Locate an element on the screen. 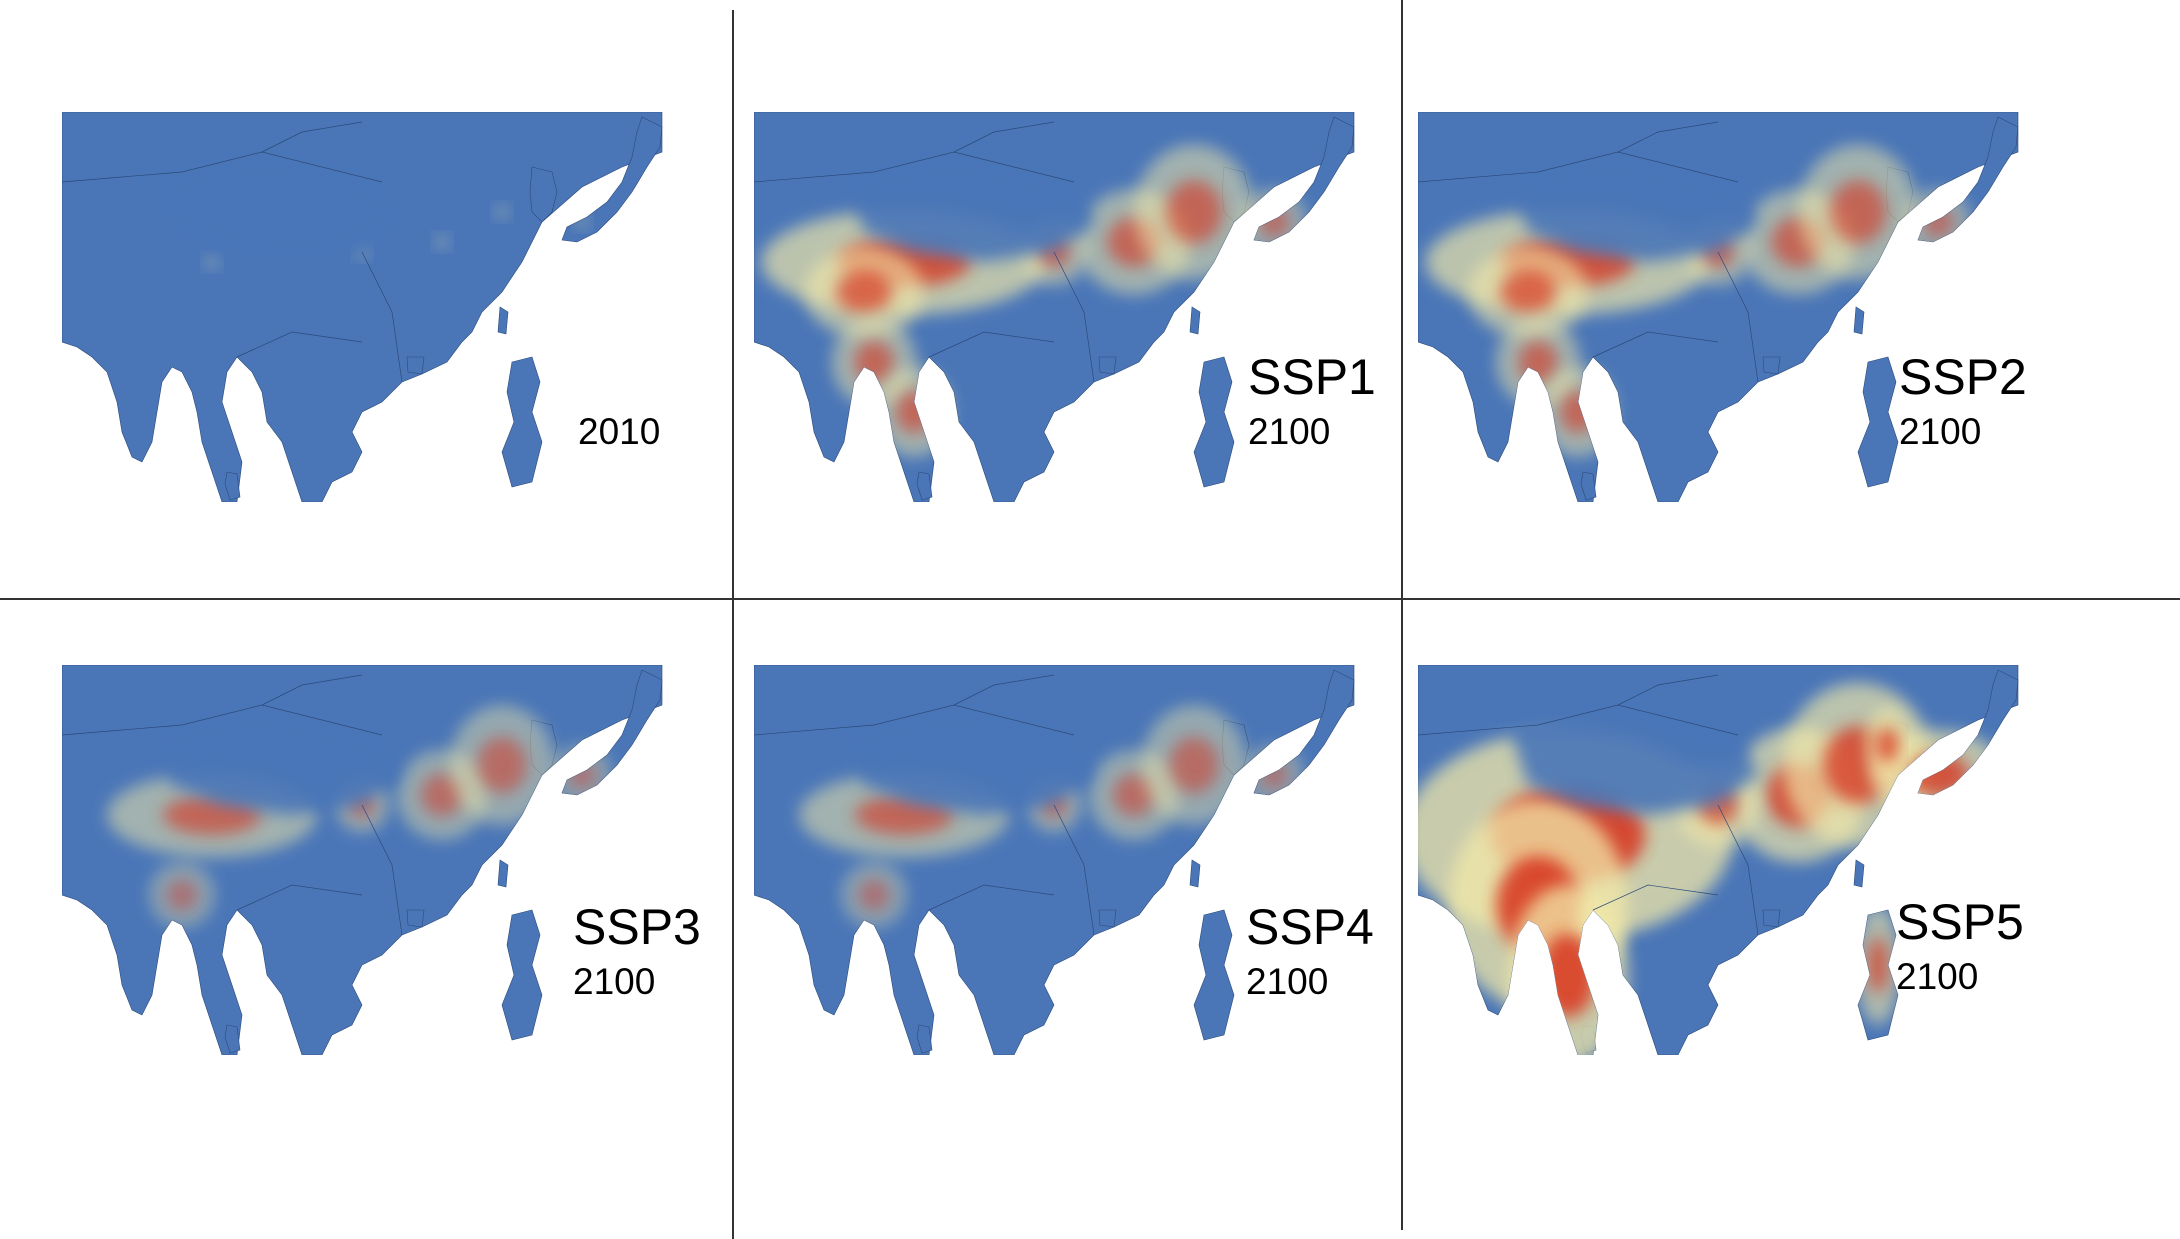 The height and width of the screenshot is (1239, 2180). land-mainland is located at coordinates (362, 860).